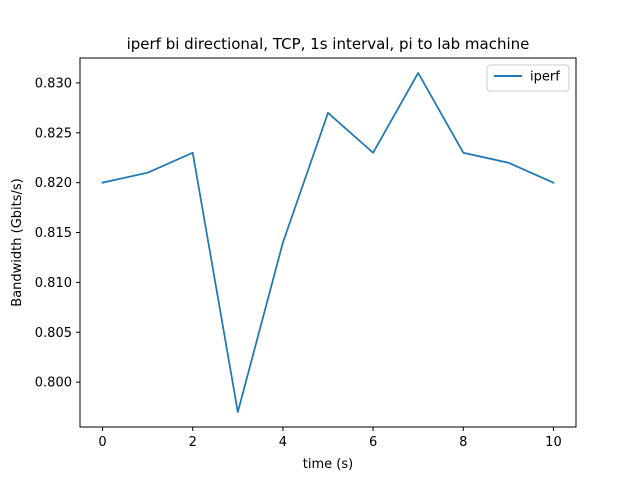  What do you see at coordinates (53, 233) in the screenshot?
I see `y-tick-label-3: 0.815` at bounding box center [53, 233].